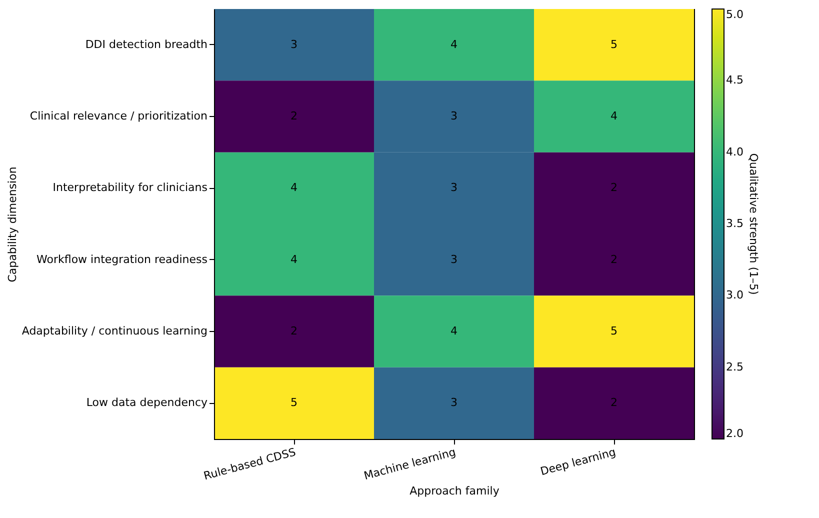 The width and height of the screenshot is (819, 518). Describe the element at coordinates (130, 187) in the screenshot. I see `y-tick-label: Interpretability for clinicians` at that location.